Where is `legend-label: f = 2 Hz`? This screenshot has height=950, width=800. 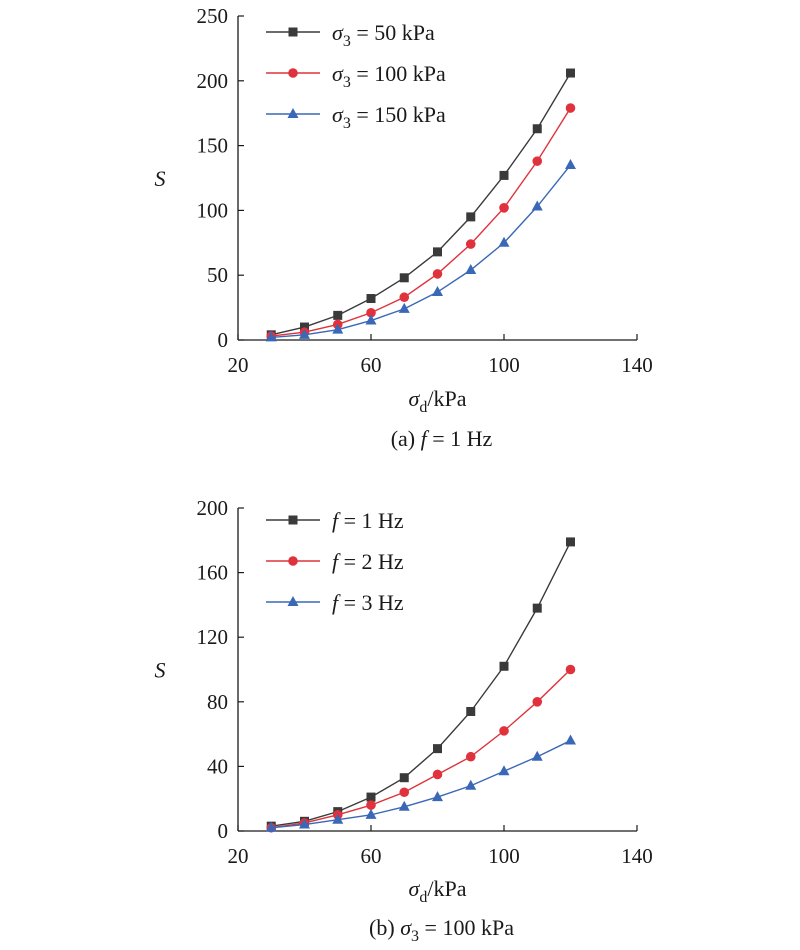 legend-label: f = 2 Hz is located at coordinates (368, 561).